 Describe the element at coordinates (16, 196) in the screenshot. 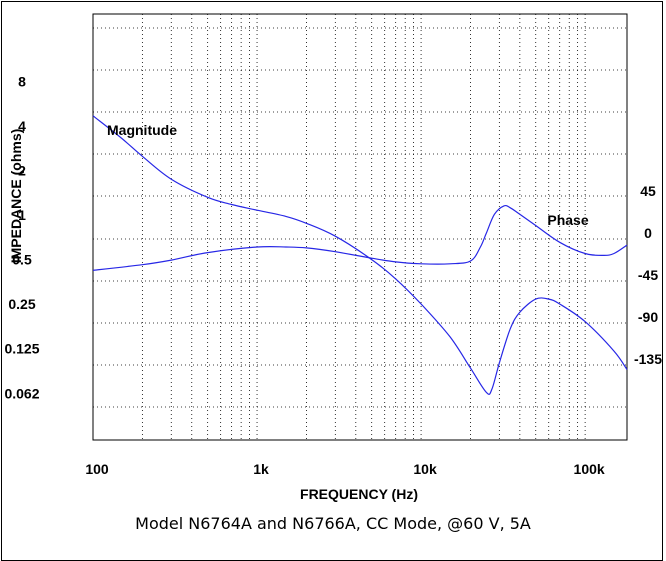

I see `y-axis-label: IMPEDANCE (ohms)` at that location.